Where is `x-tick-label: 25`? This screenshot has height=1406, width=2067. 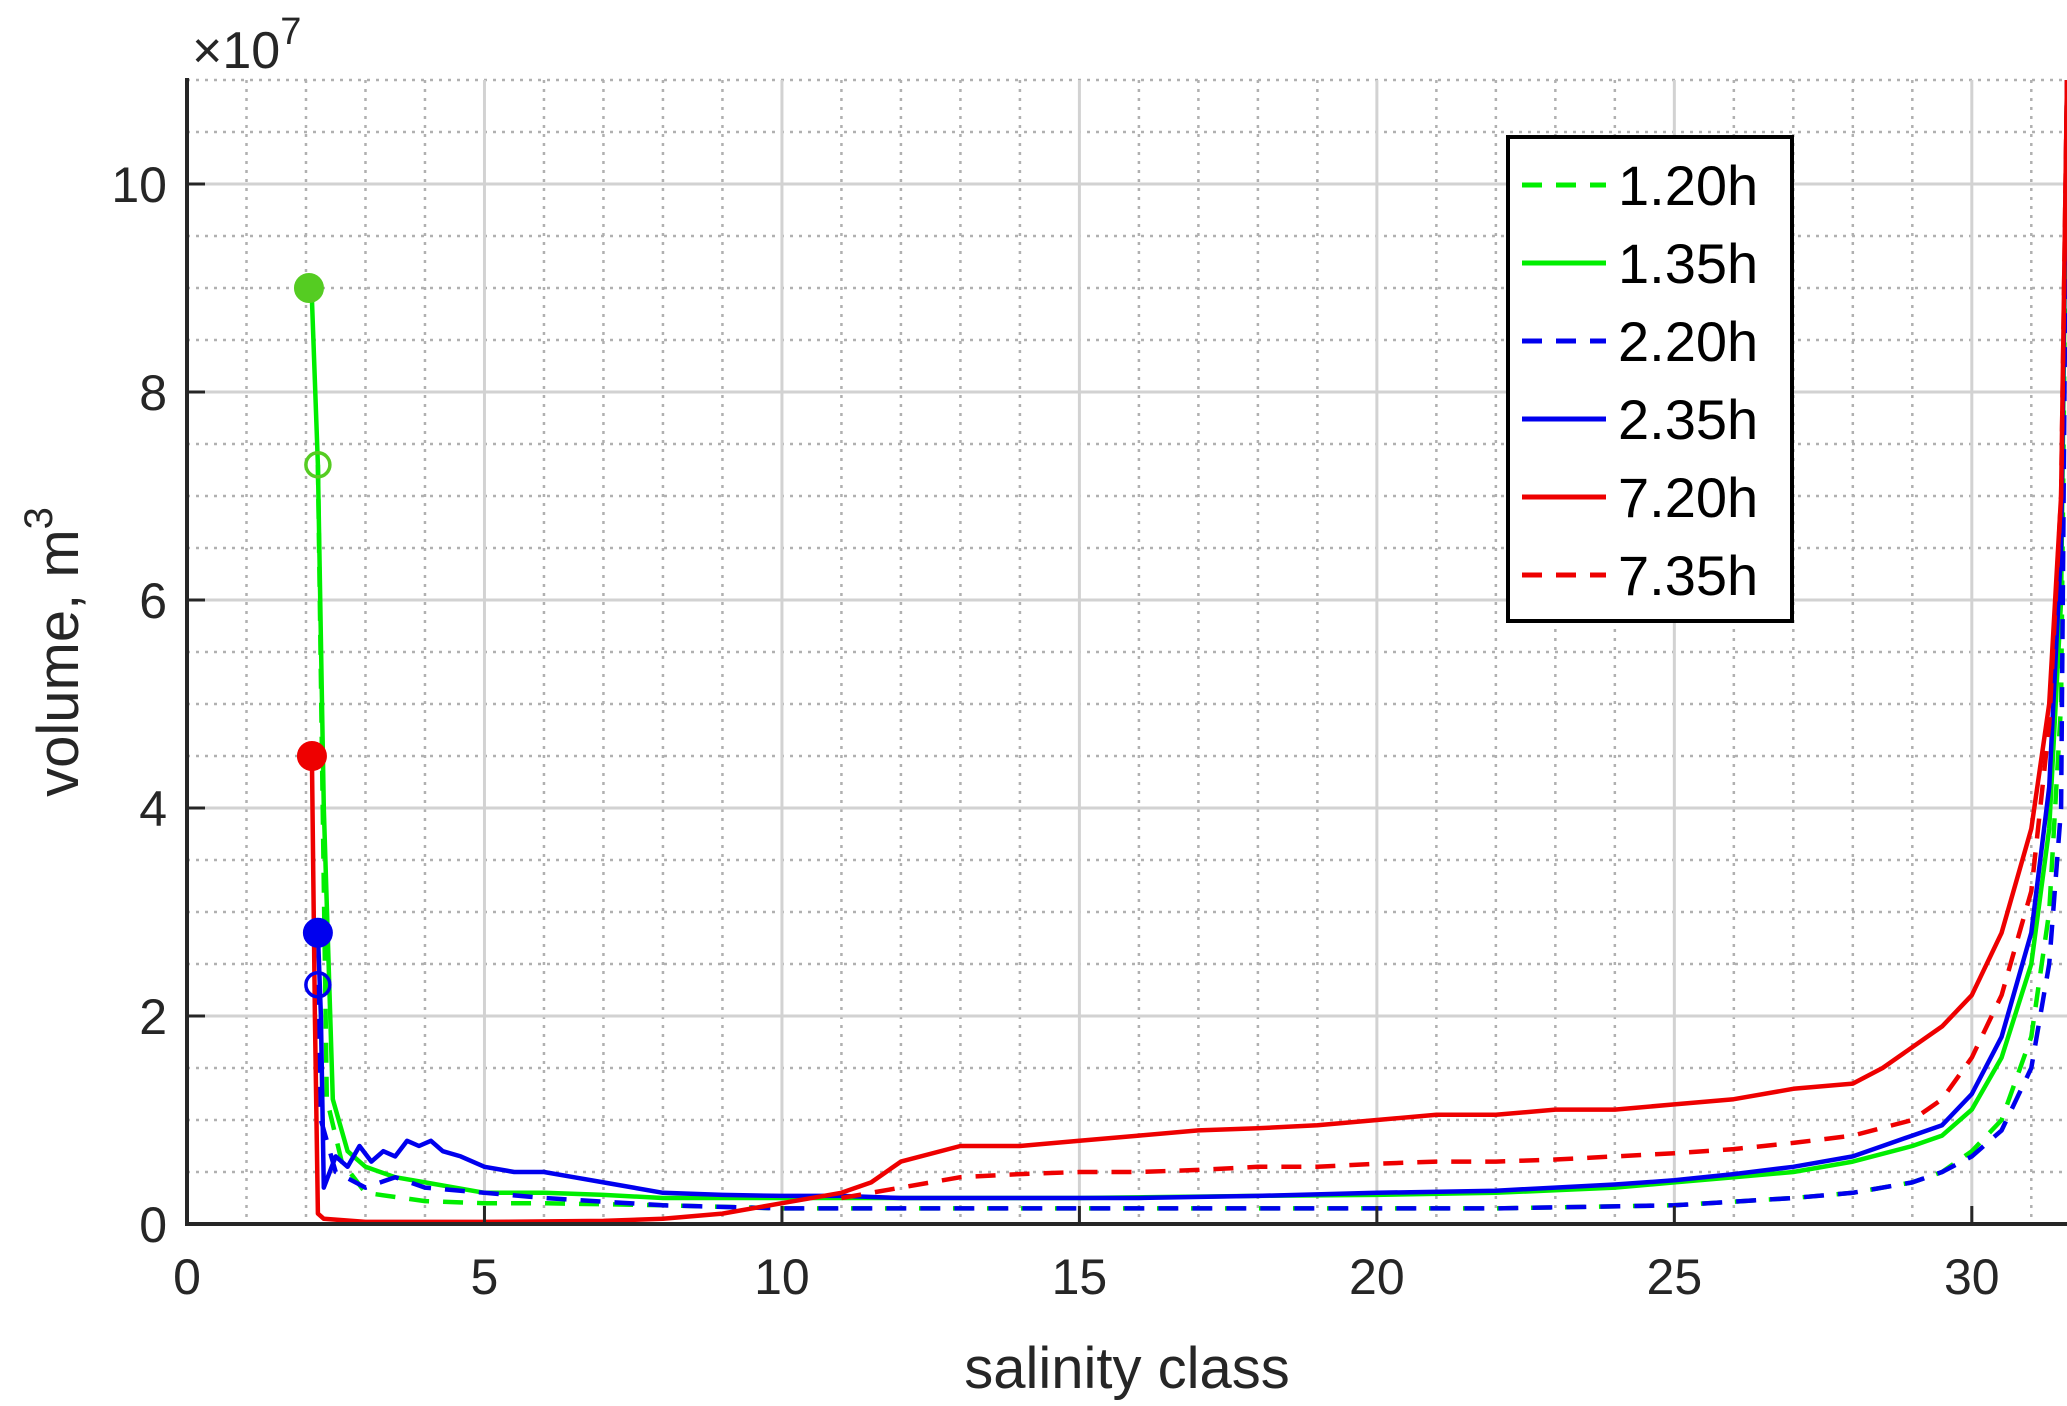
x-tick-label: 25 is located at coordinates (1675, 1277).